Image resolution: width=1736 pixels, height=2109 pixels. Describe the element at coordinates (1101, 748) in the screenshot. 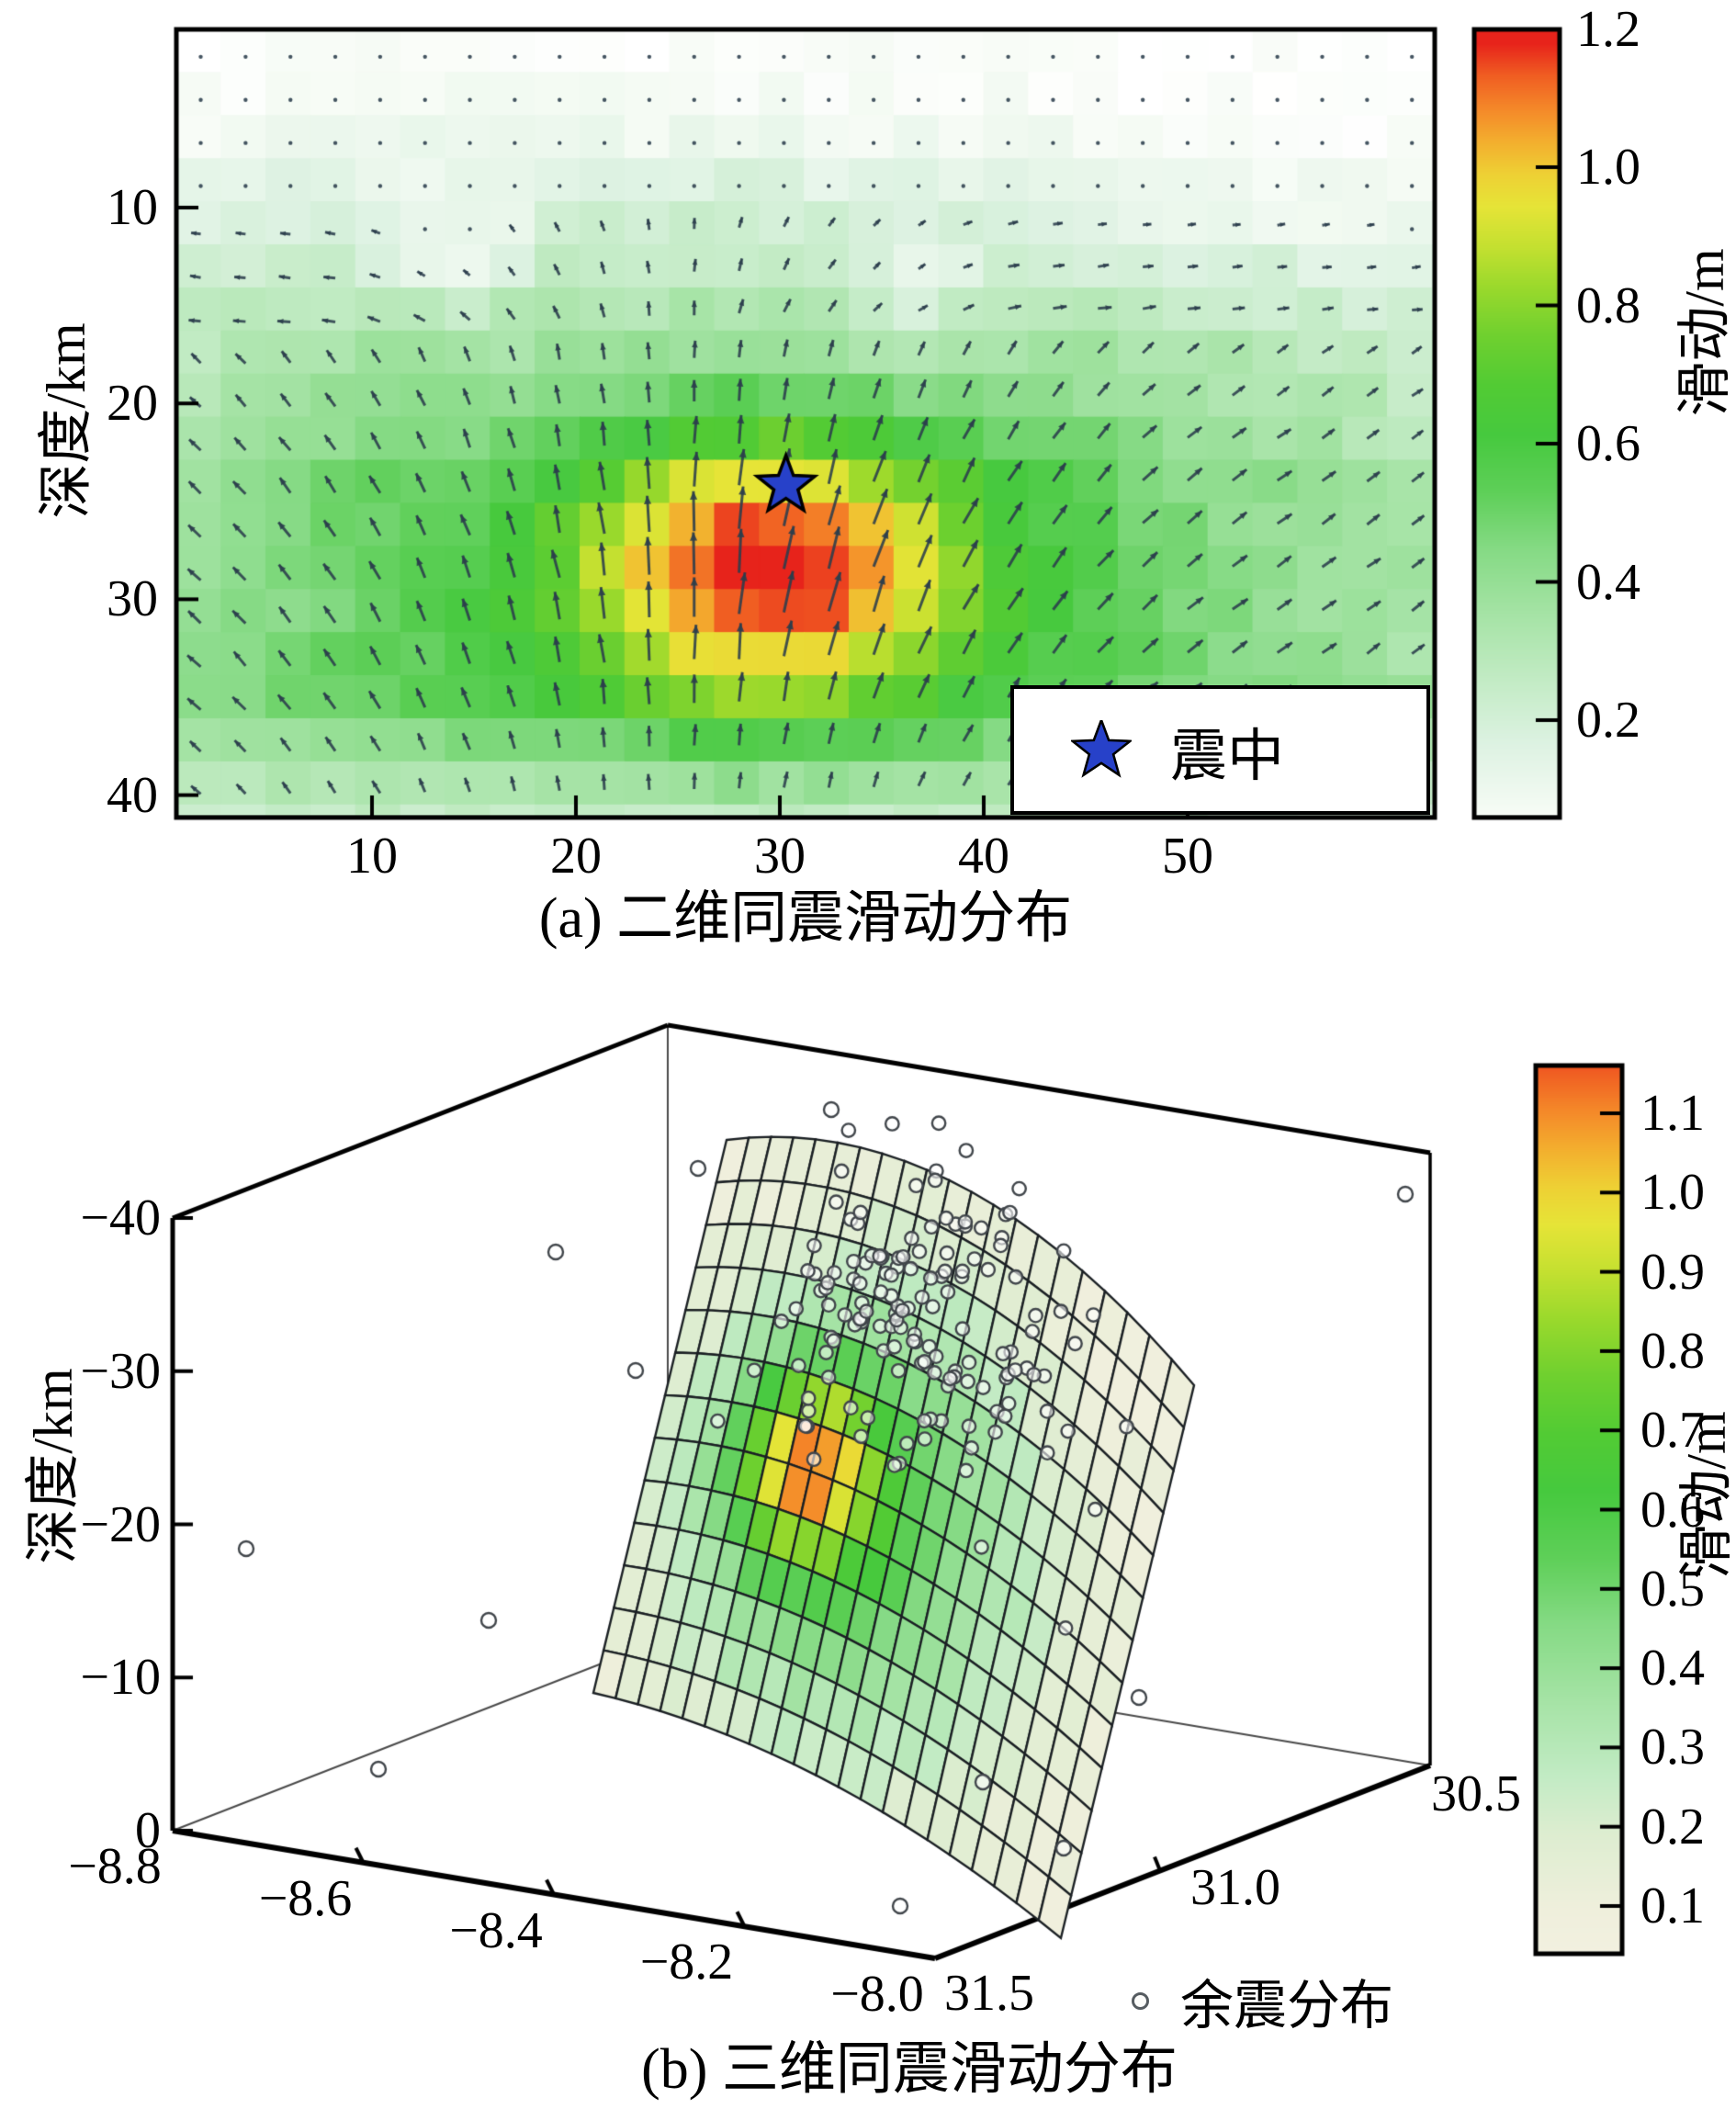

I see `epicenter-star-icon` at that location.